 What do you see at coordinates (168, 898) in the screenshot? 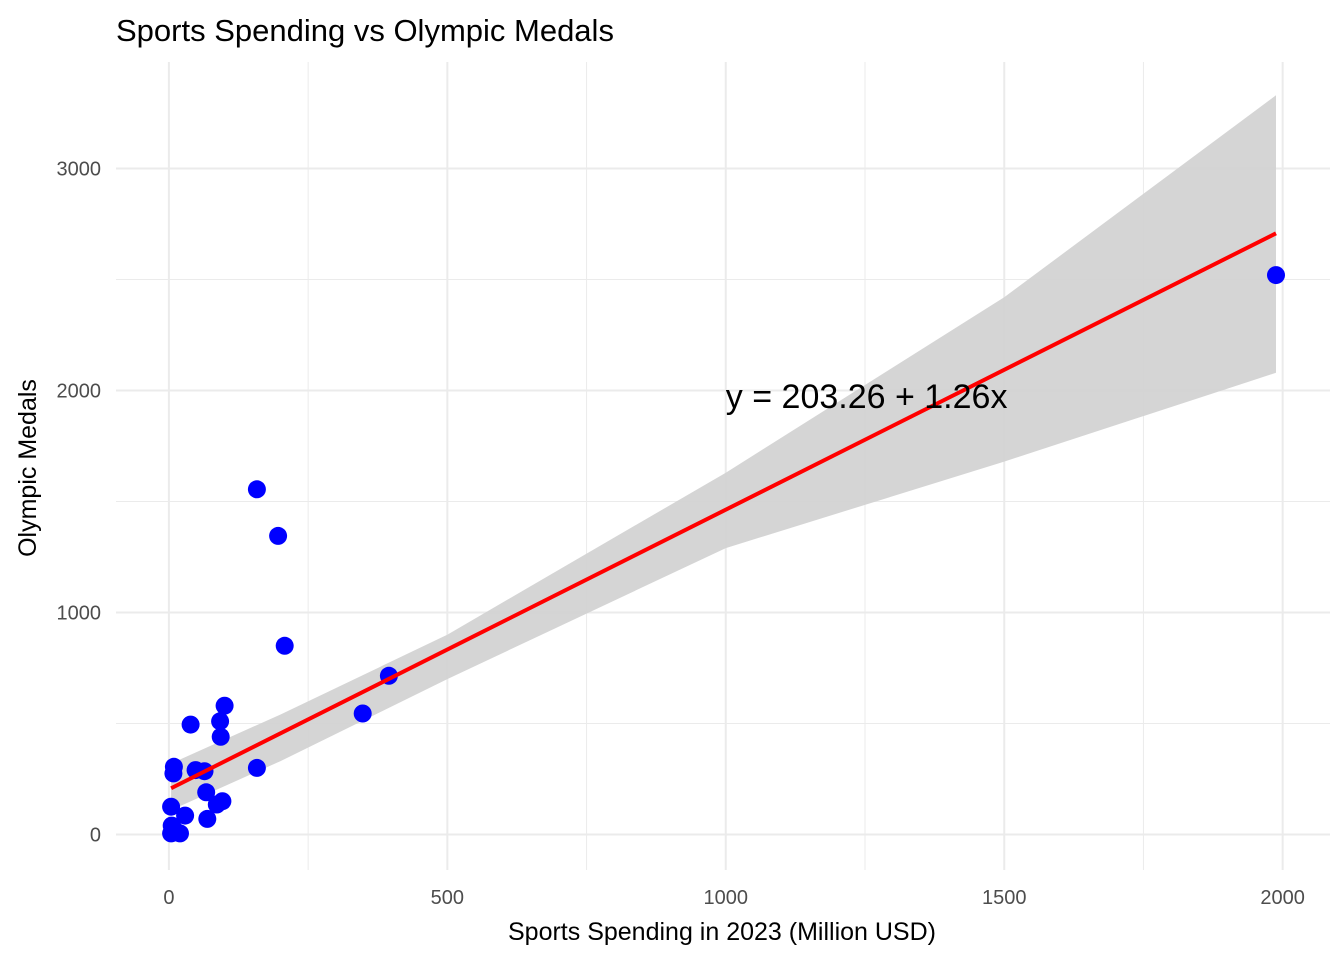
I see `x-tick-label: 0` at bounding box center [168, 898].